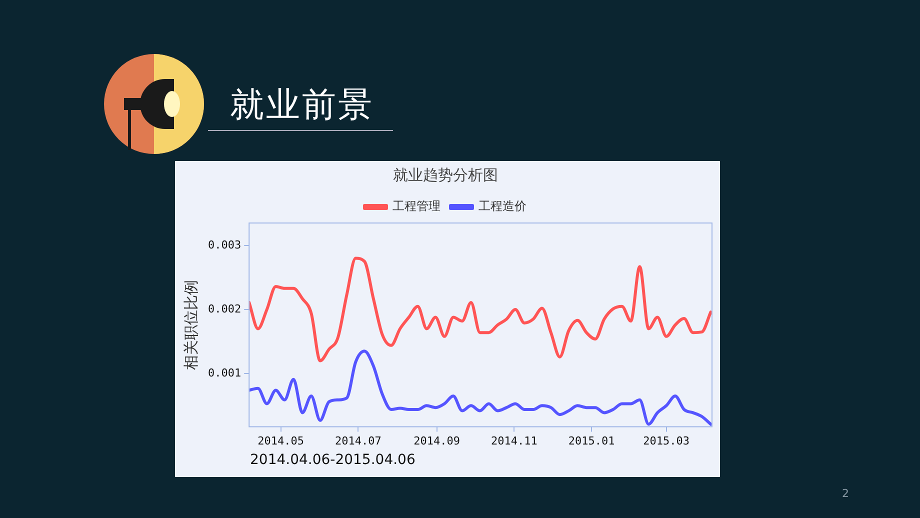 This screenshot has height=518, width=920. Describe the element at coordinates (514, 441) in the screenshot. I see `x-tick-label: 2014.11` at that location.